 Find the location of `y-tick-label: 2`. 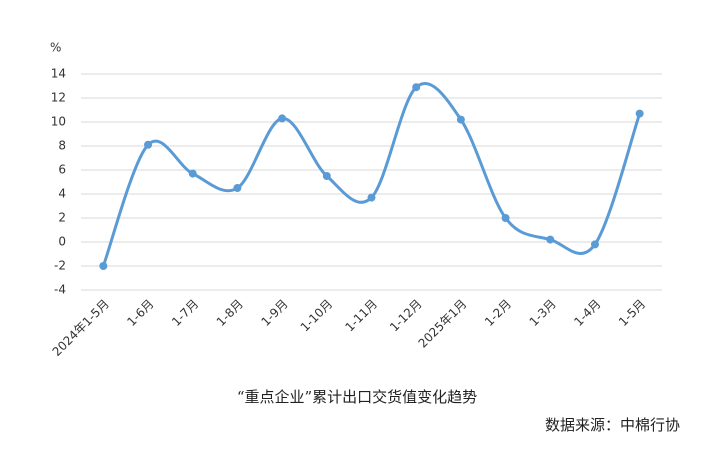

y-tick-label: 2 is located at coordinates (62, 218).